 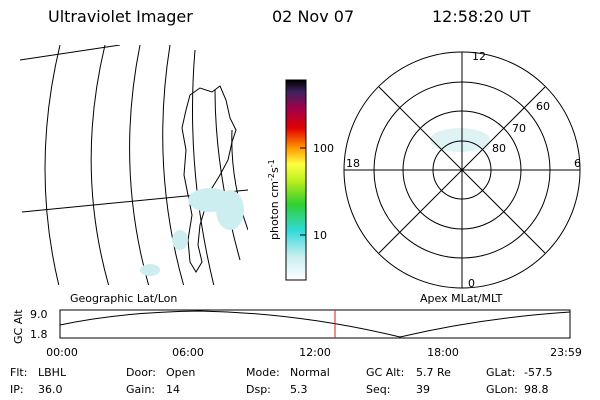 I want to click on info-label: Gain:, so click(x=140, y=389).